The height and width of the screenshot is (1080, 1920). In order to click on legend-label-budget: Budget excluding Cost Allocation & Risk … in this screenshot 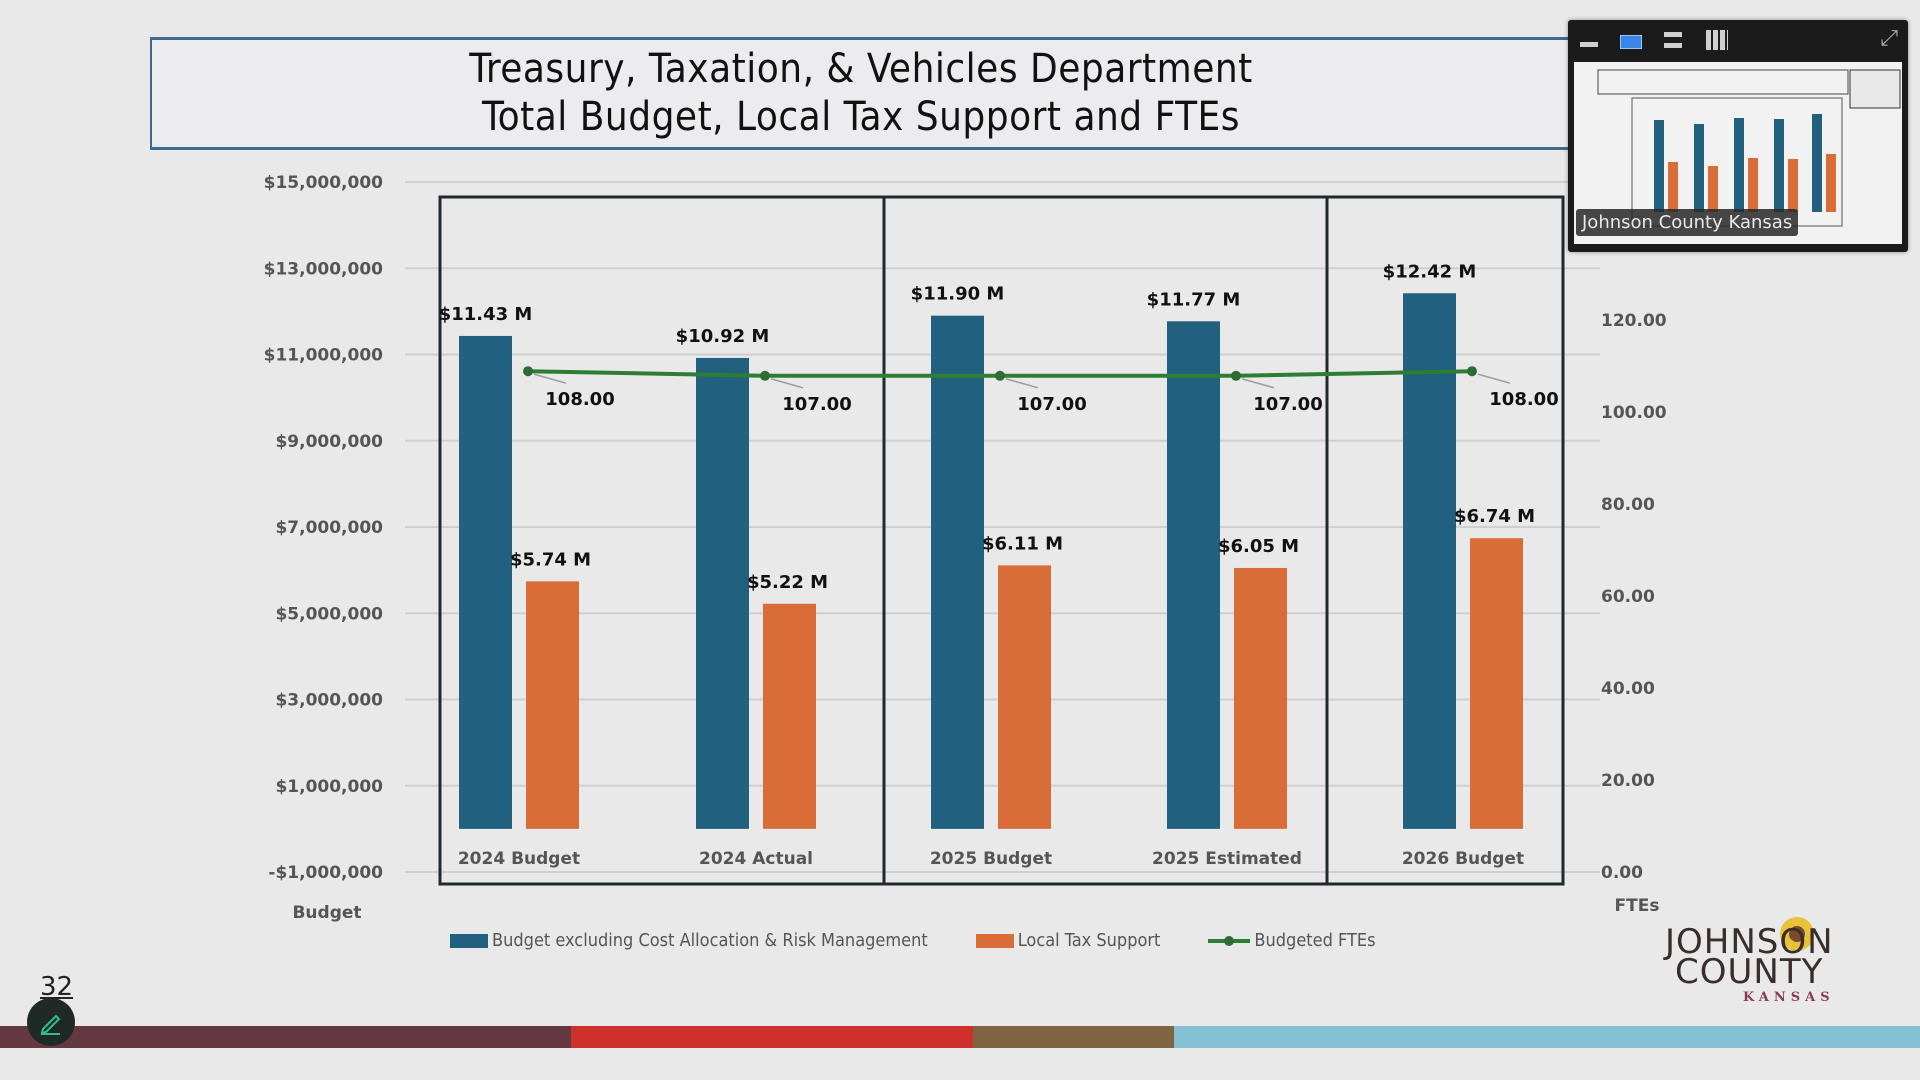, I will do `click(710, 940)`.